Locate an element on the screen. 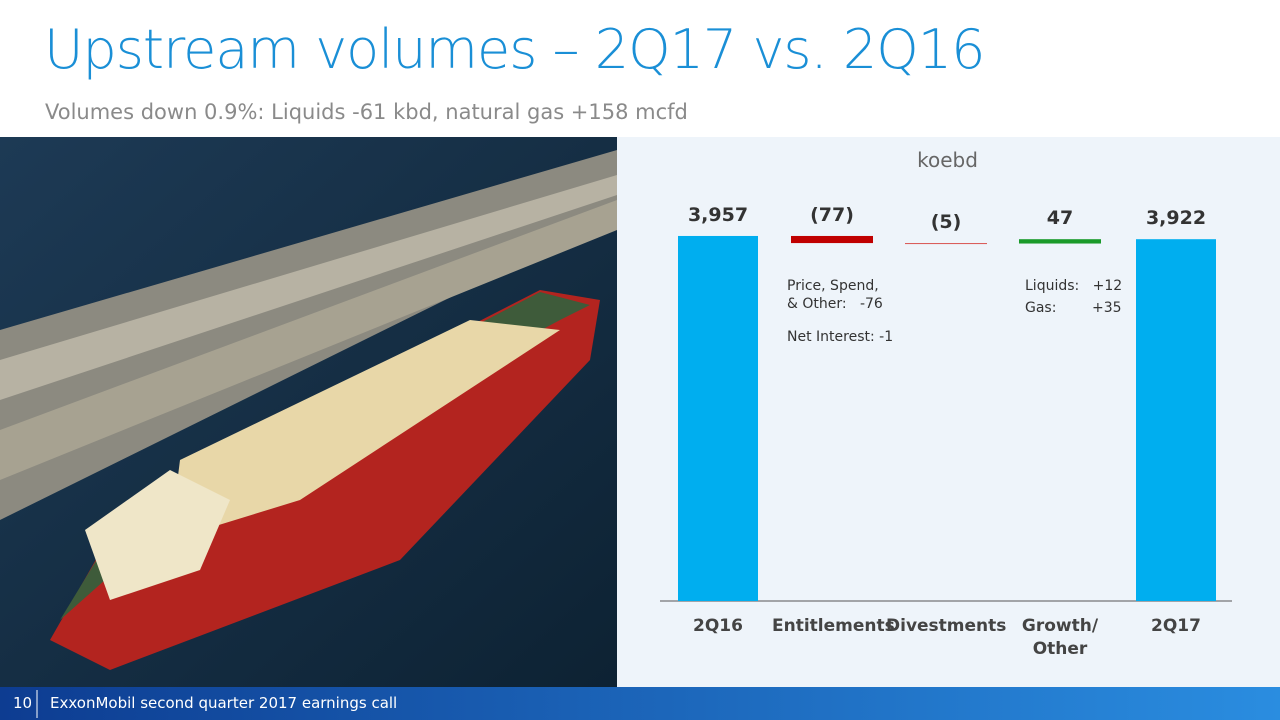 This screenshot has width=1280, height=720. annotation: Gas: +35 is located at coordinates (1073, 308).